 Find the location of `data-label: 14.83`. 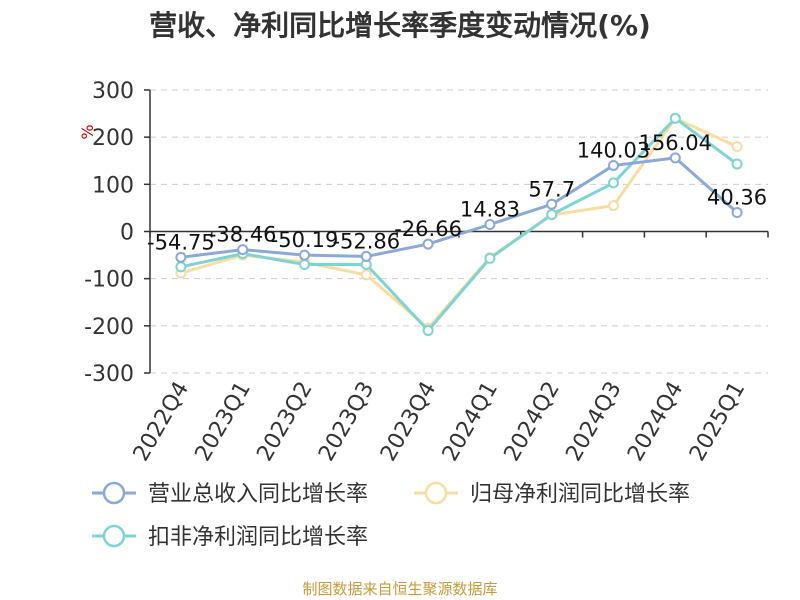

data-label: 14.83 is located at coordinates (490, 210).